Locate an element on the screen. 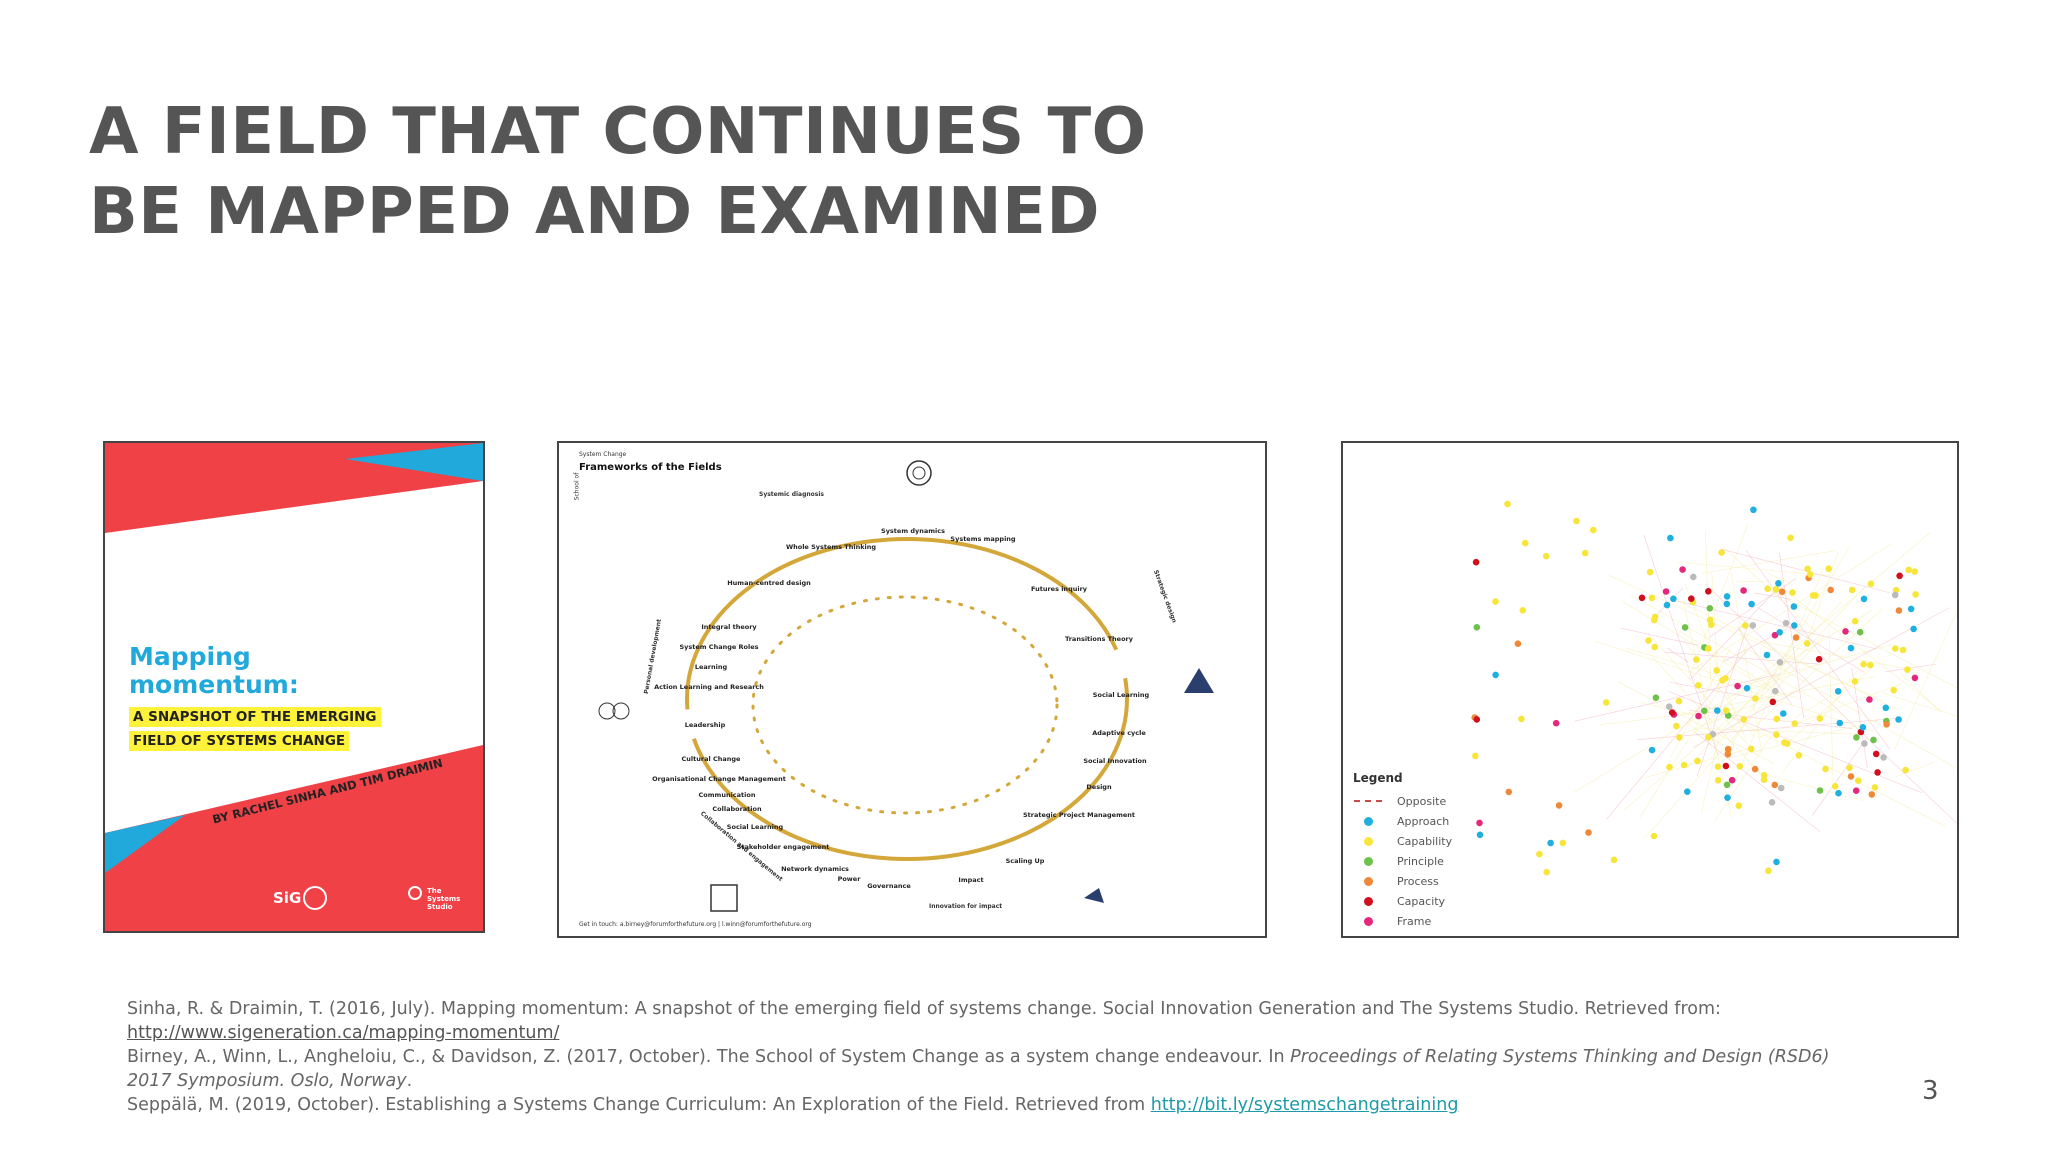 This screenshot has height=1152, width=2048. legend-label: Approach is located at coordinates (1423, 821).